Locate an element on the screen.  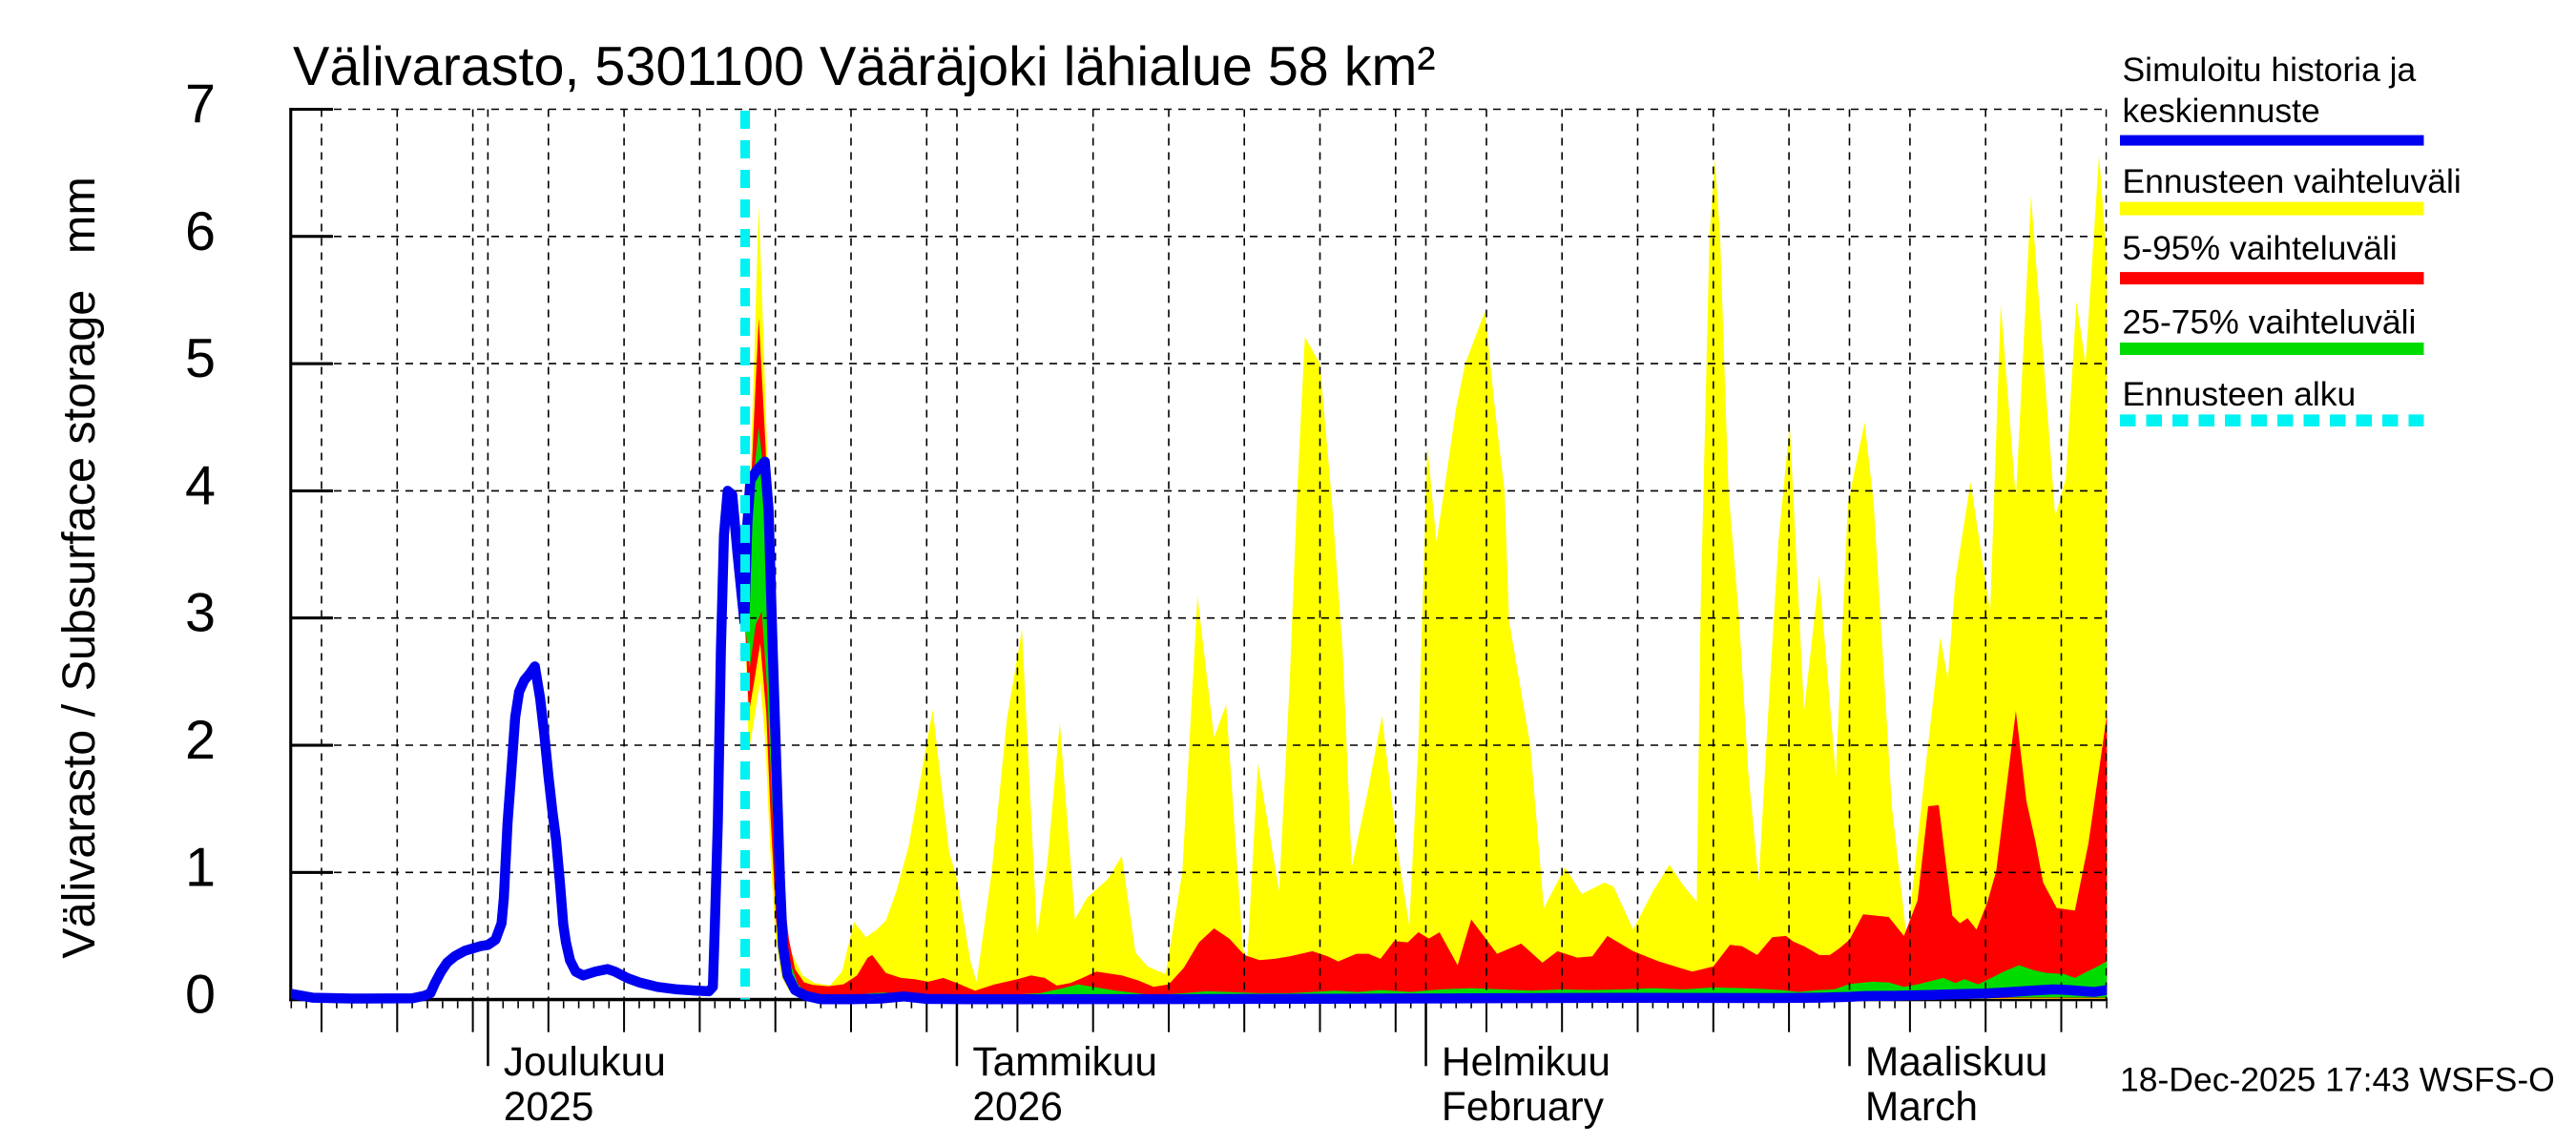
svg-text: 2026 is located at coordinates (1017, 1107).